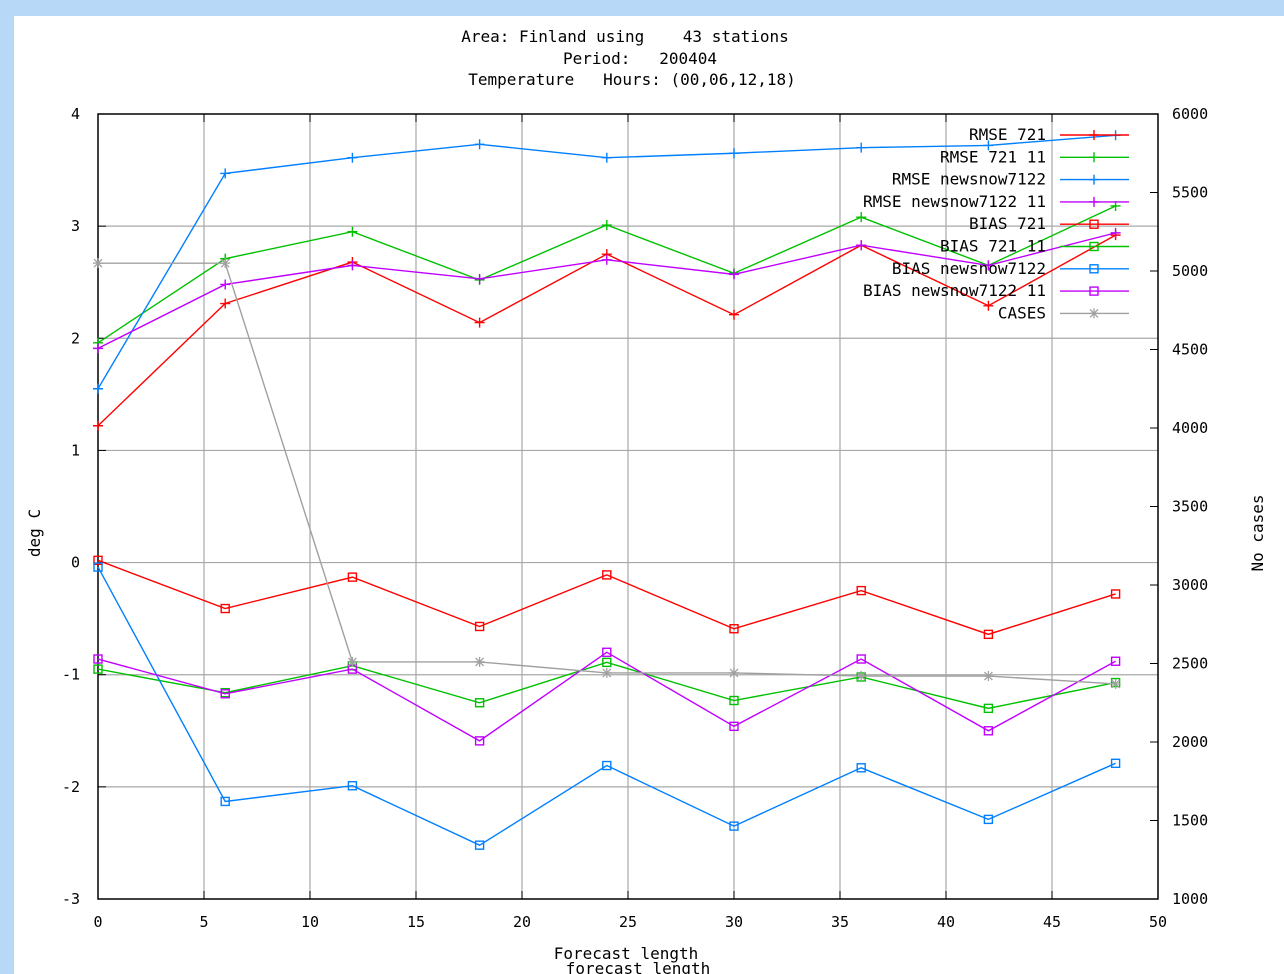 The width and height of the screenshot is (1284, 974). What do you see at coordinates (416, 922) in the screenshot?
I see `x-tick-label: 15` at bounding box center [416, 922].